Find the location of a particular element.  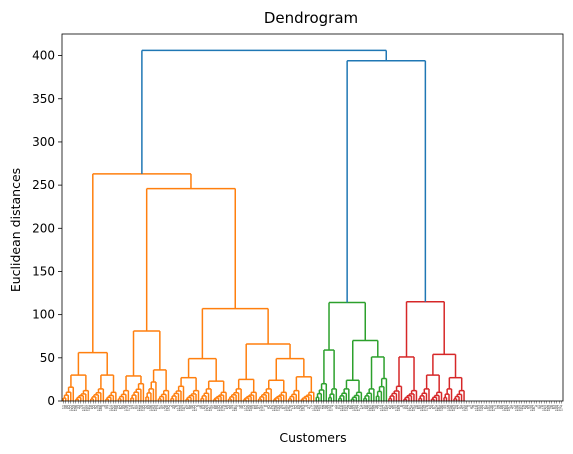

x-leaf-label: 163 is located at coordinates (304, 408).